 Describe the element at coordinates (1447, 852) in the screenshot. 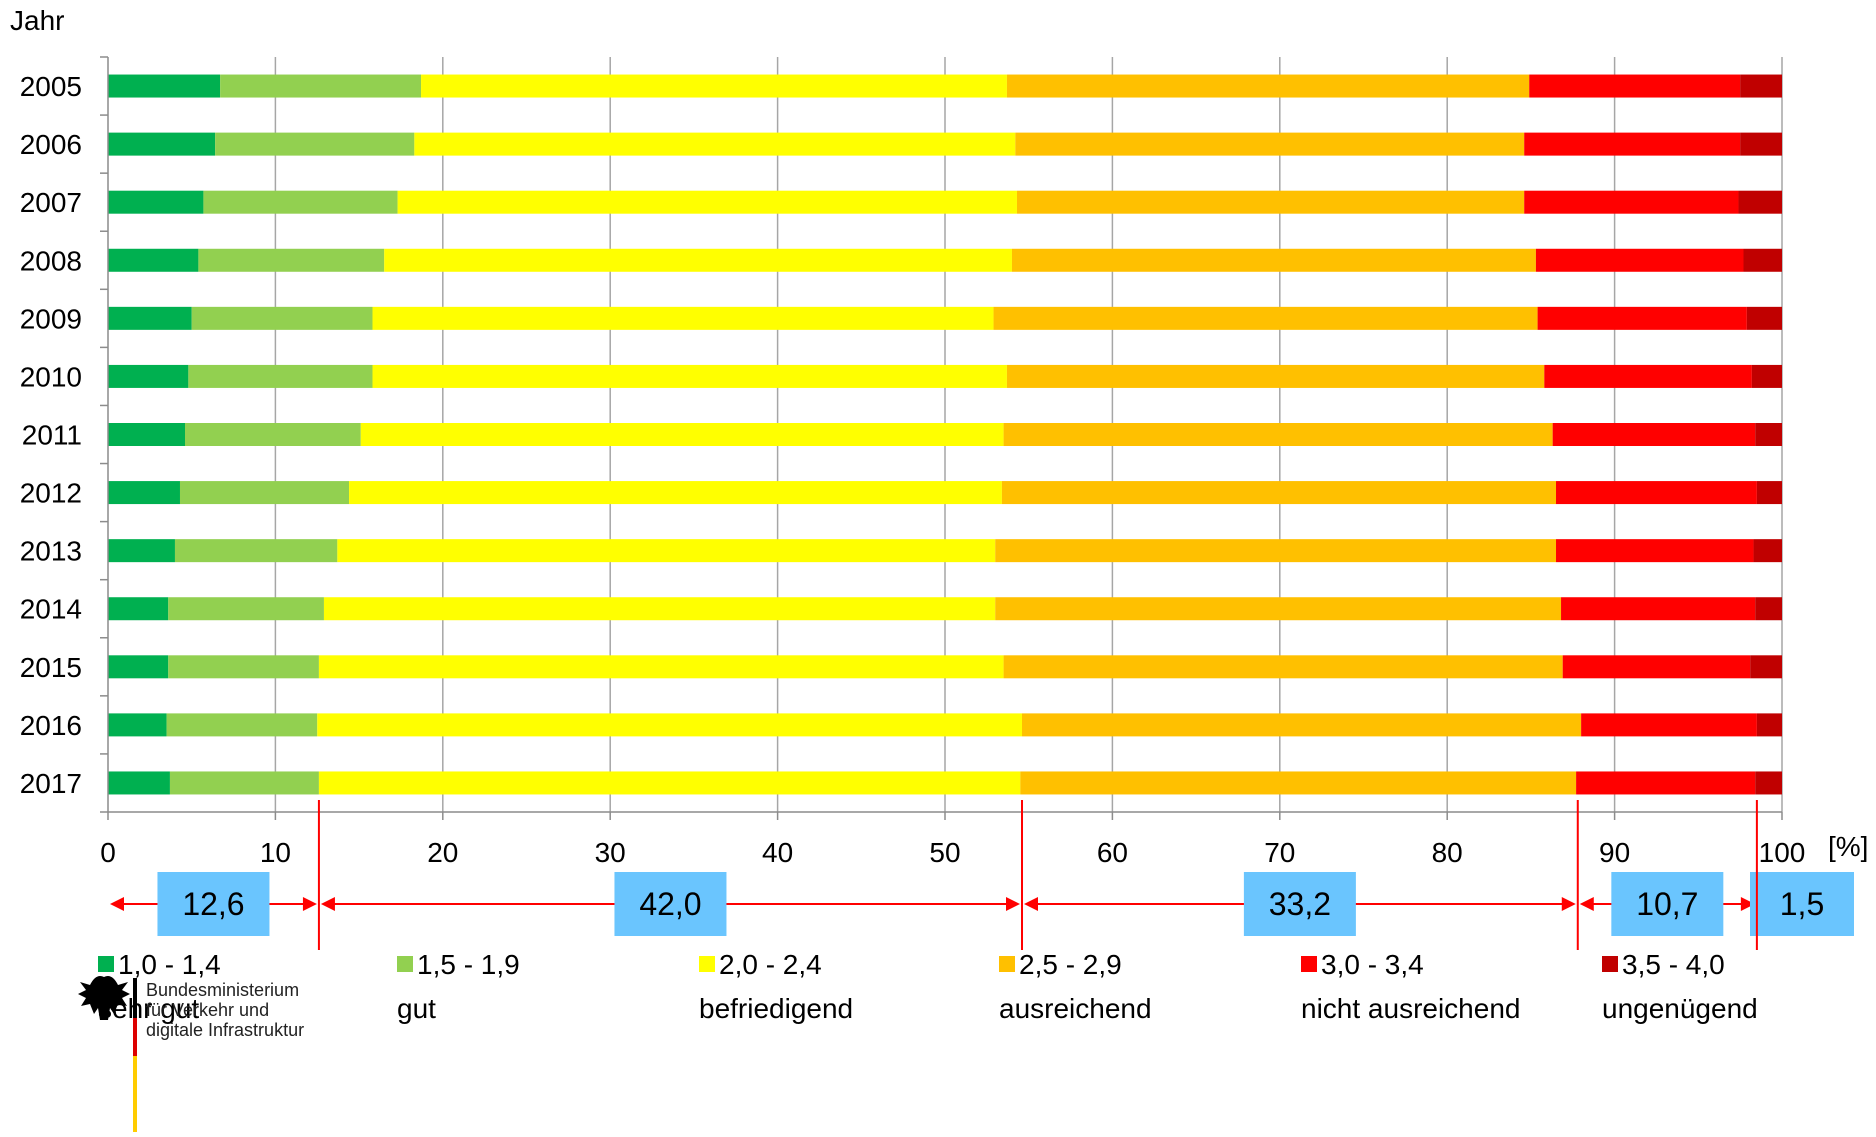

I see `x-tick-label-80: 80` at that location.